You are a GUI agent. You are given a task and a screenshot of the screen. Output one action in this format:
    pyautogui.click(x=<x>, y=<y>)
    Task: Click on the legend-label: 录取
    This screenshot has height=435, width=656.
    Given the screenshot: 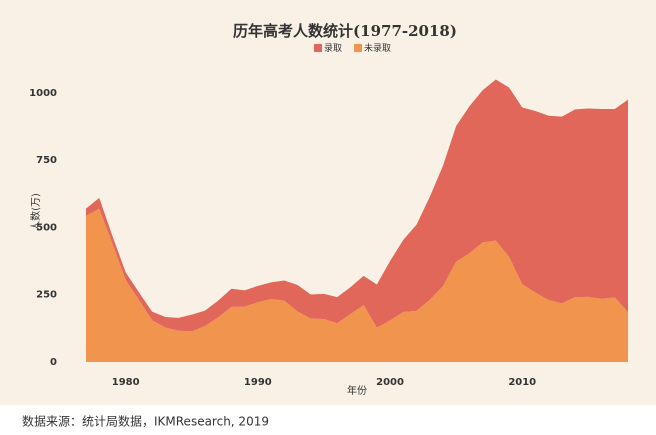 What is the action you would take?
    pyautogui.click(x=333, y=48)
    